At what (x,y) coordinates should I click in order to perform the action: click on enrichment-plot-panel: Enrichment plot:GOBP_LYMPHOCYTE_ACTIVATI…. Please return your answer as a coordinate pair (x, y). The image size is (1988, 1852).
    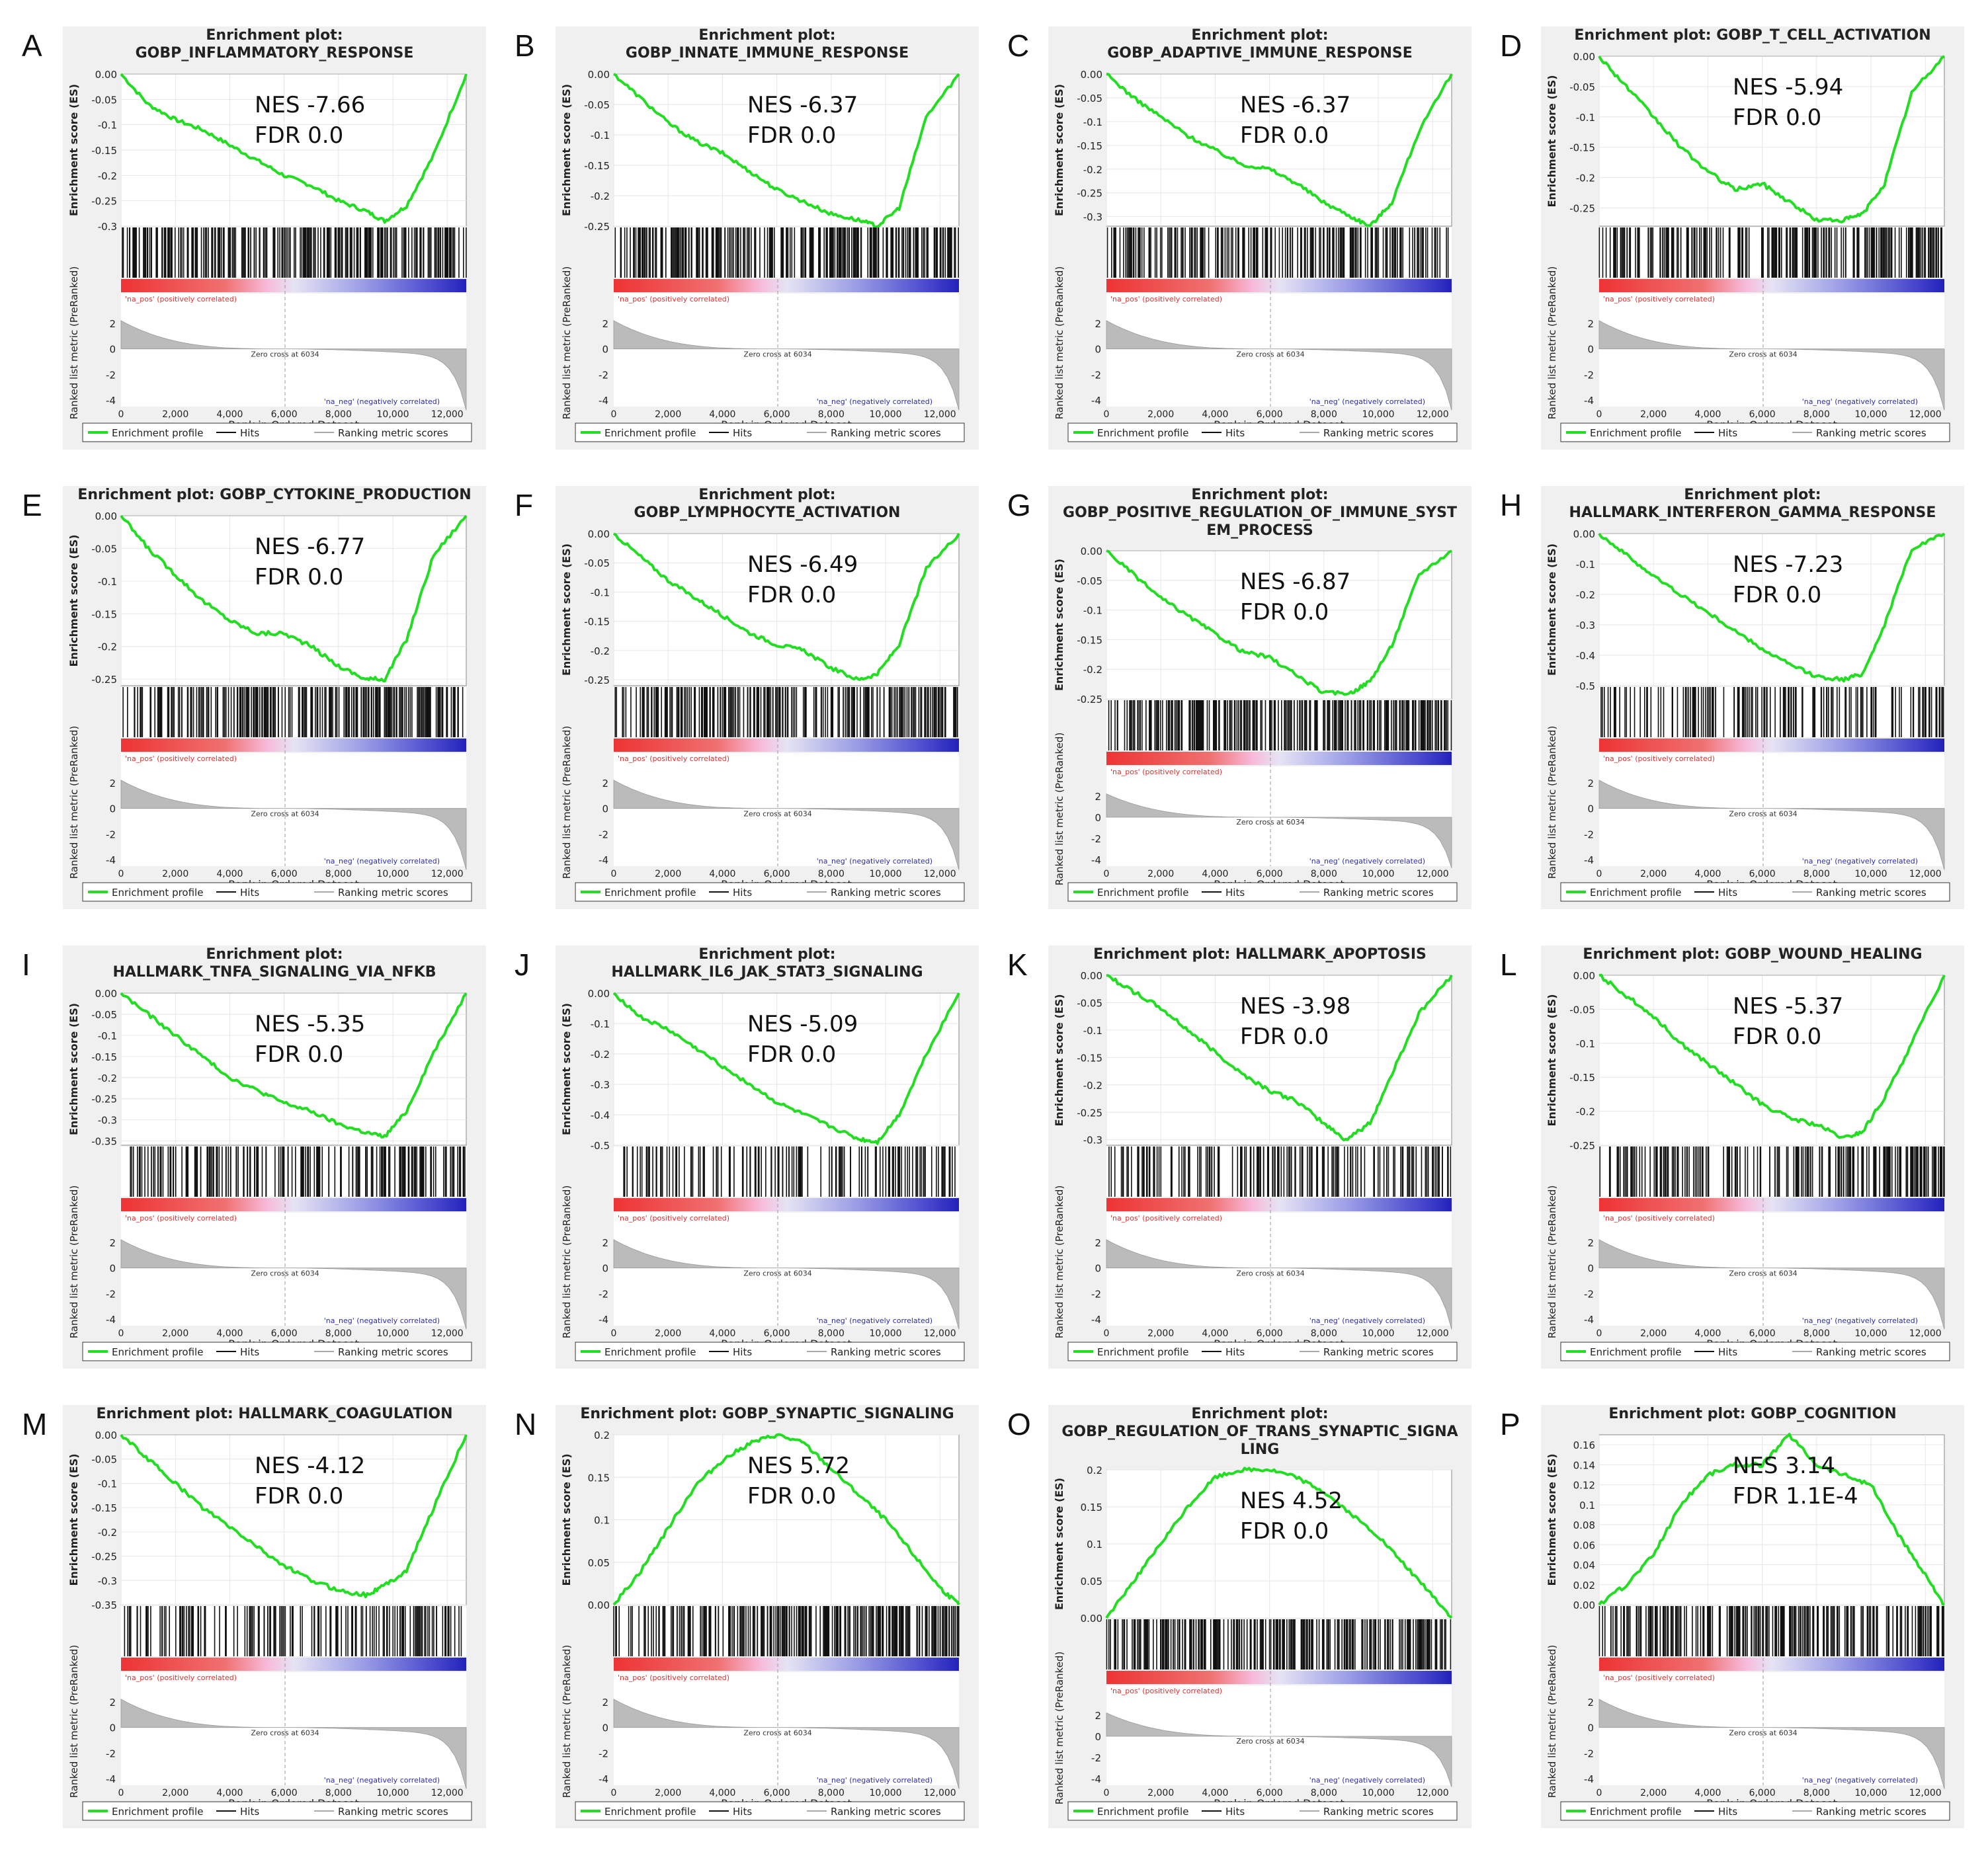
    Looking at the image, I should click on (767, 697).